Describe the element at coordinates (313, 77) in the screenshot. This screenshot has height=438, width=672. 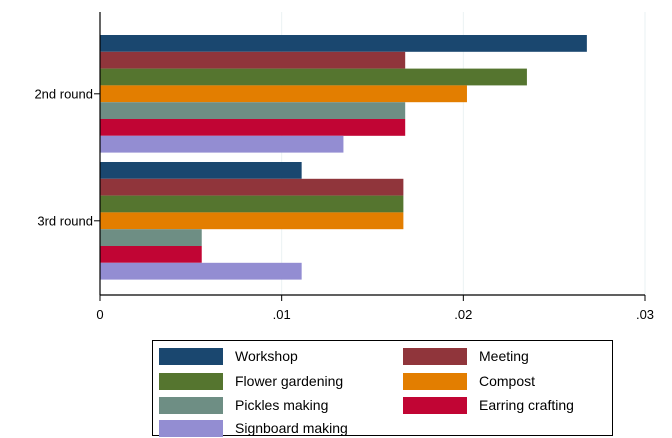
I see `bar-flower-gardening-2nd` at that location.